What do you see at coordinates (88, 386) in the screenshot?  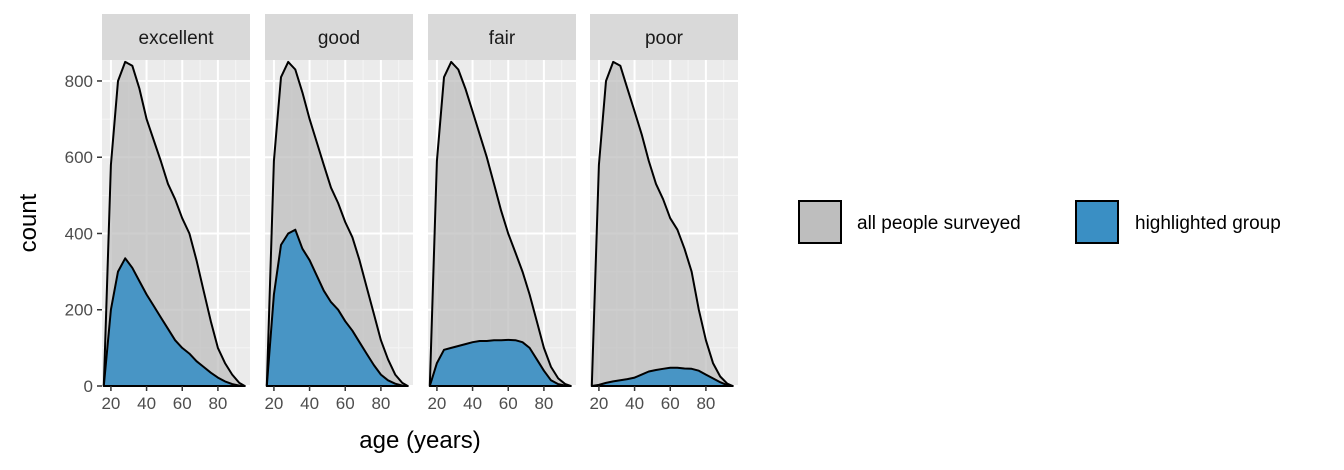 I see `y-tick-label: 0` at bounding box center [88, 386].